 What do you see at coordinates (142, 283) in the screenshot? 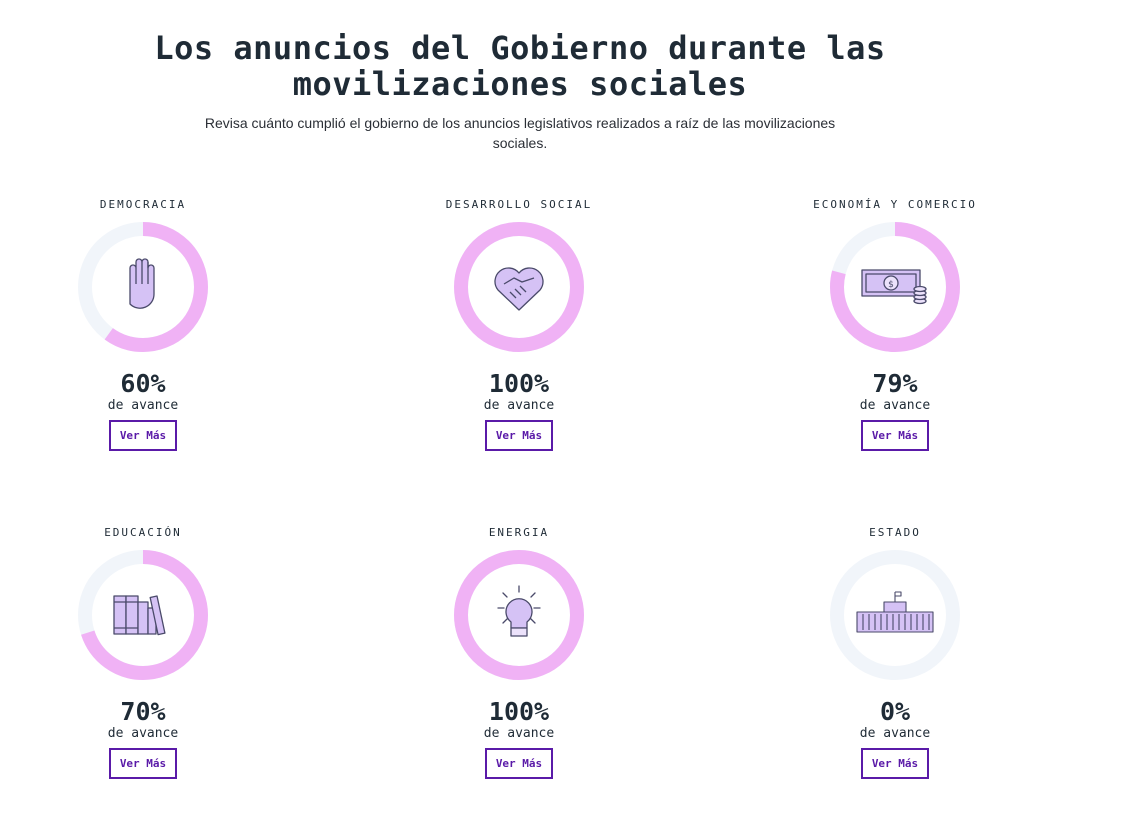
I see `raised-hand-icon` at bounding box center [142, 283].